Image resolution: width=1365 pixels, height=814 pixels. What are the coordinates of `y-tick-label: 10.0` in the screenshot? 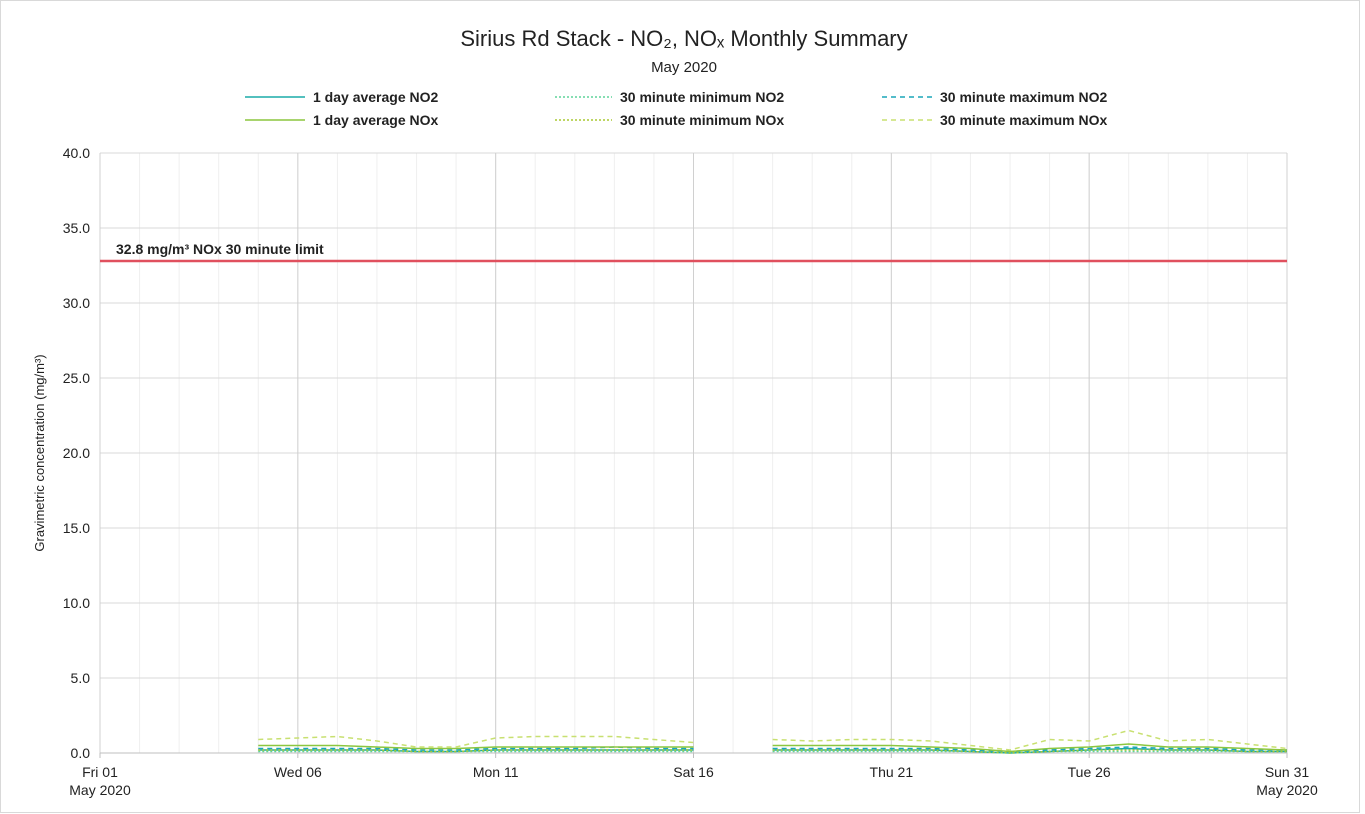 It's located at (76, 603).